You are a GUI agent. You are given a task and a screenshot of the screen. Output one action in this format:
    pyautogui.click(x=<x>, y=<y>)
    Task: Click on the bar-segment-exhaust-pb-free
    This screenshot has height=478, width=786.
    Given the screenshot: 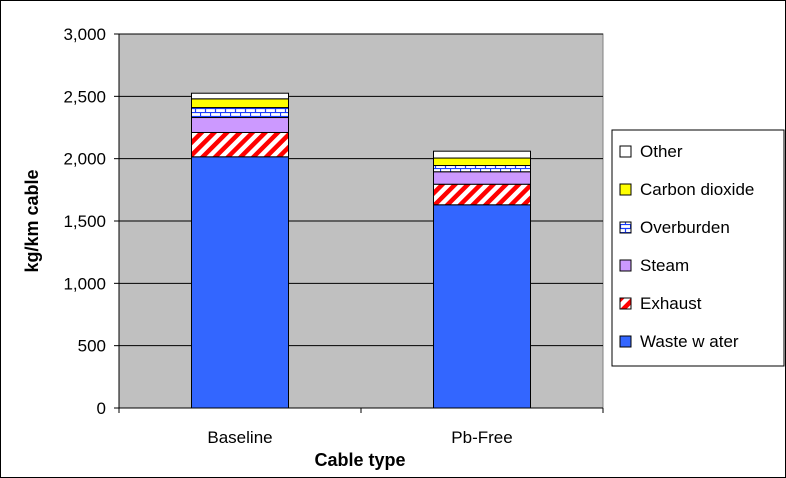 What is the action you would take?
    pyautogui.click(x=482, y=194)
    